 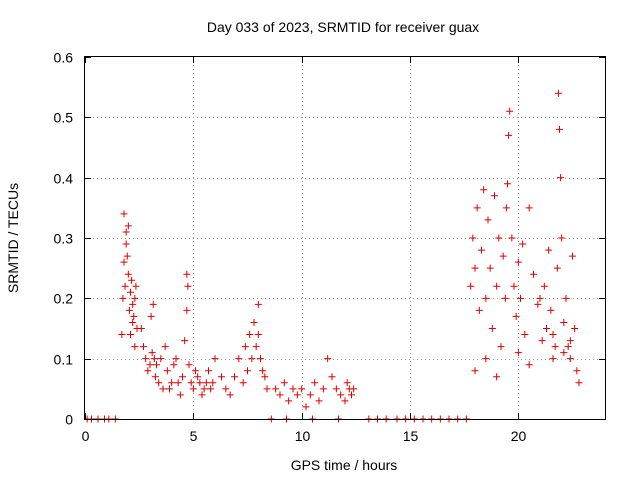 What do you see at coordinates (64, 58) in the screenshot?
I see `y-tick-label: 0.6` at bounding box center [64, 58].